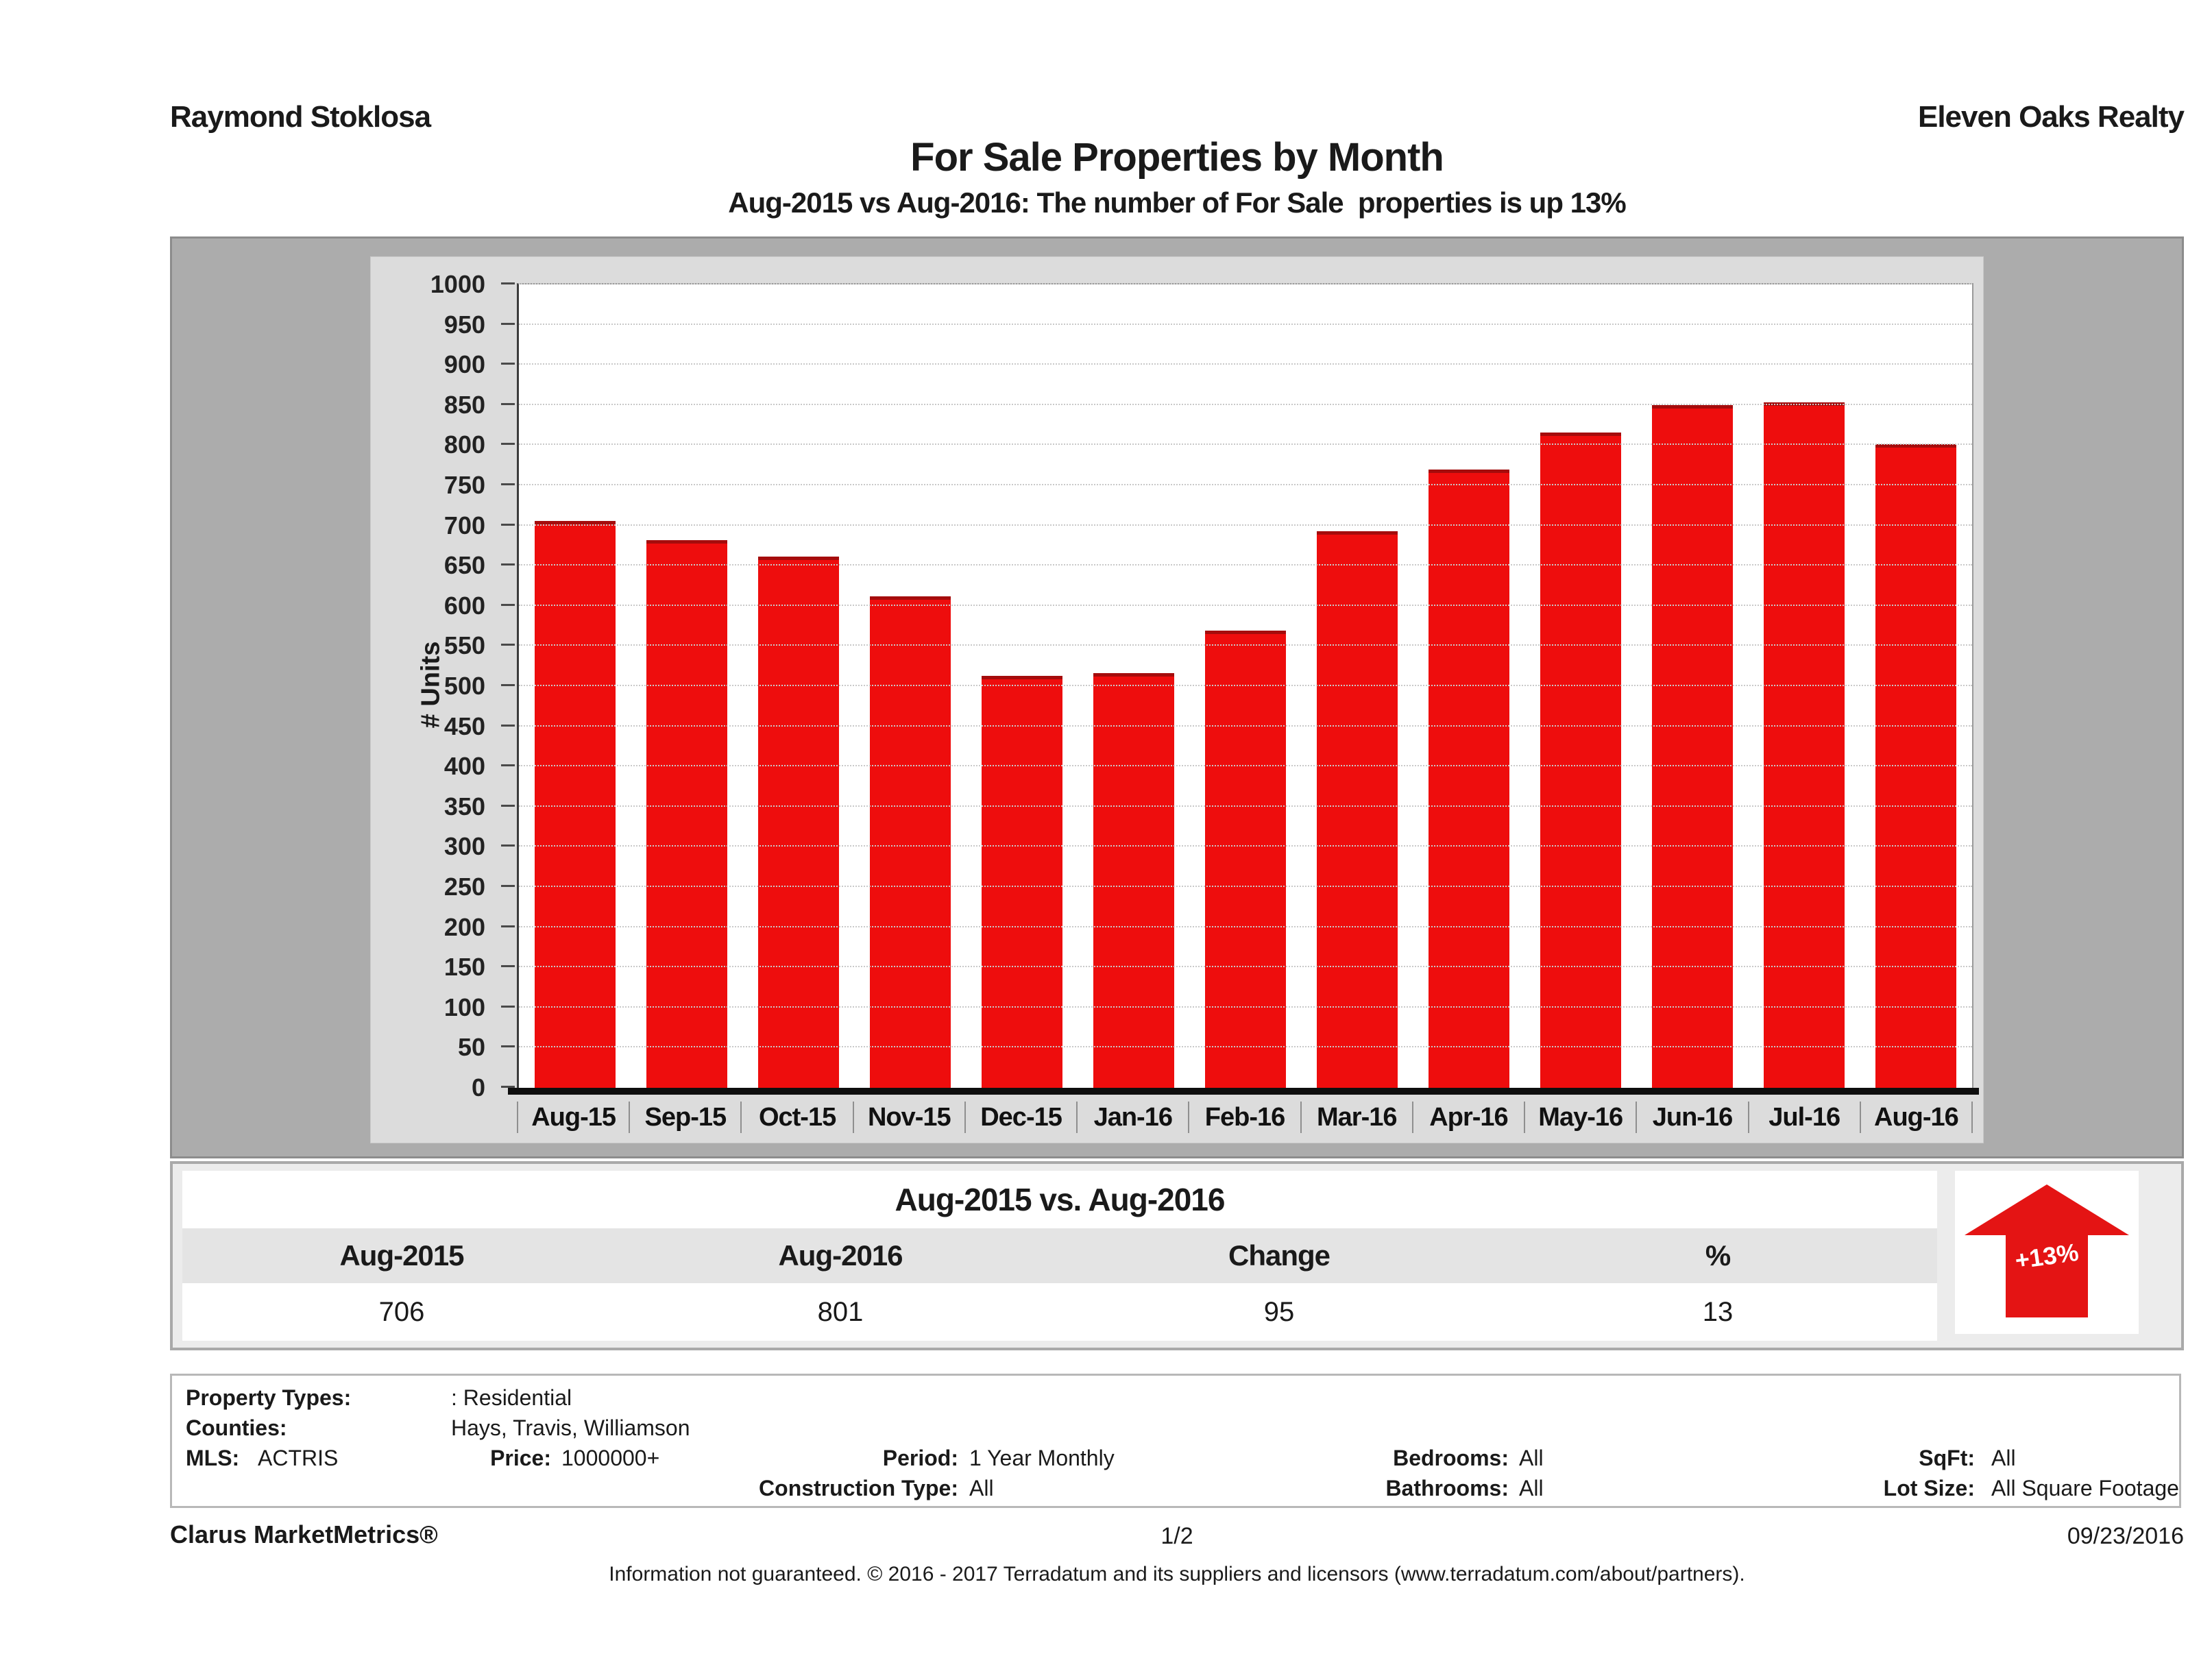  What do you see at coordinates (610, 1458) in the screenshot?
I see `price-value: 1000000+` at bounding box center [610, 1458].